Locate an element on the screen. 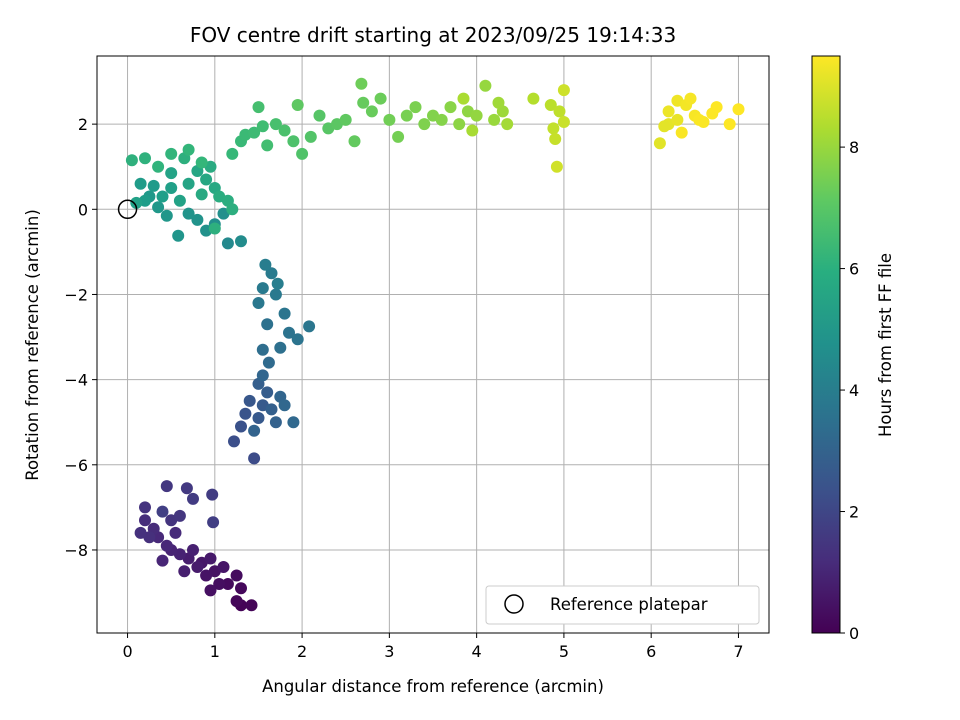 This screenshot has width=960, height=720. y-tick-label: −2 is located at coordinates (76, 294).